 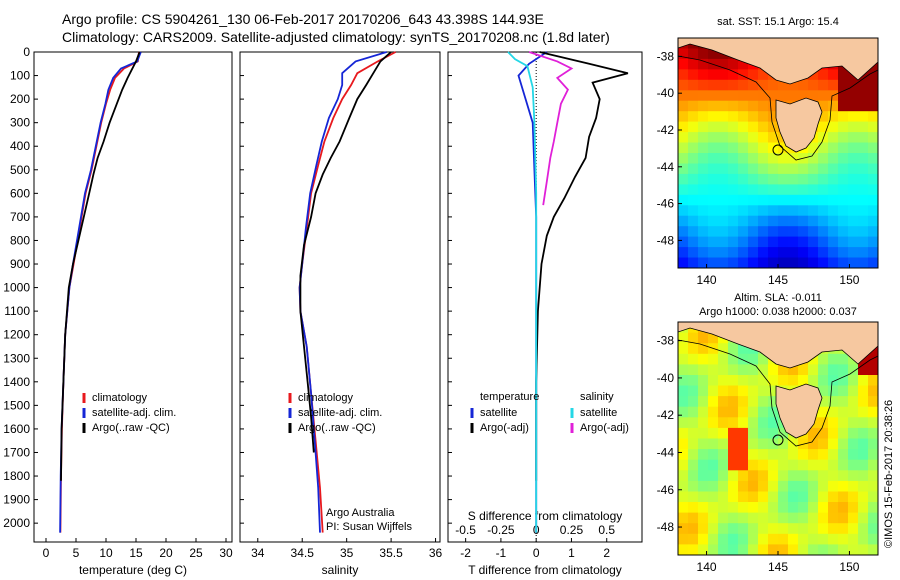 What do you see at coordinates (16, 288) in the screenshot?
I see `y-tick-label: 1000` at bounding box center [16, 288].